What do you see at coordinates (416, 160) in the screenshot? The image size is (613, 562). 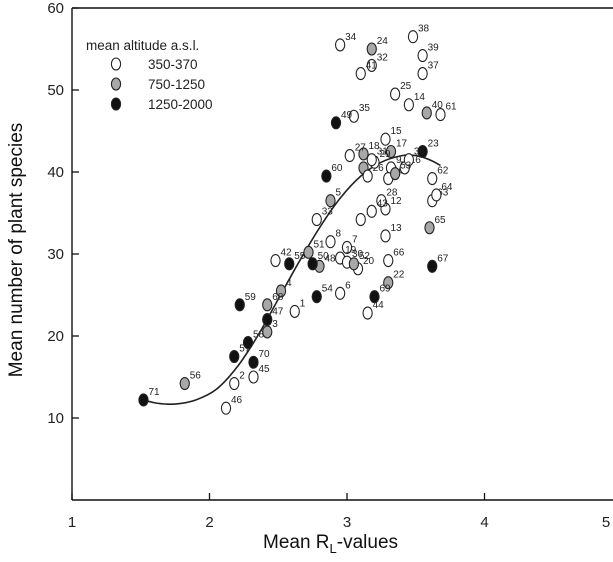 I see `point-label-16: 16` at bounding box center [416, 160].